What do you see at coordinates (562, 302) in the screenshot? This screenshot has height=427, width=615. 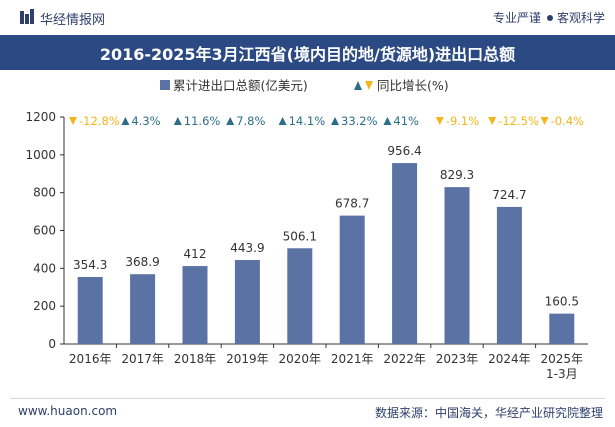 I see `bar-value-label: 160.5` at bounding box center [562, 302].